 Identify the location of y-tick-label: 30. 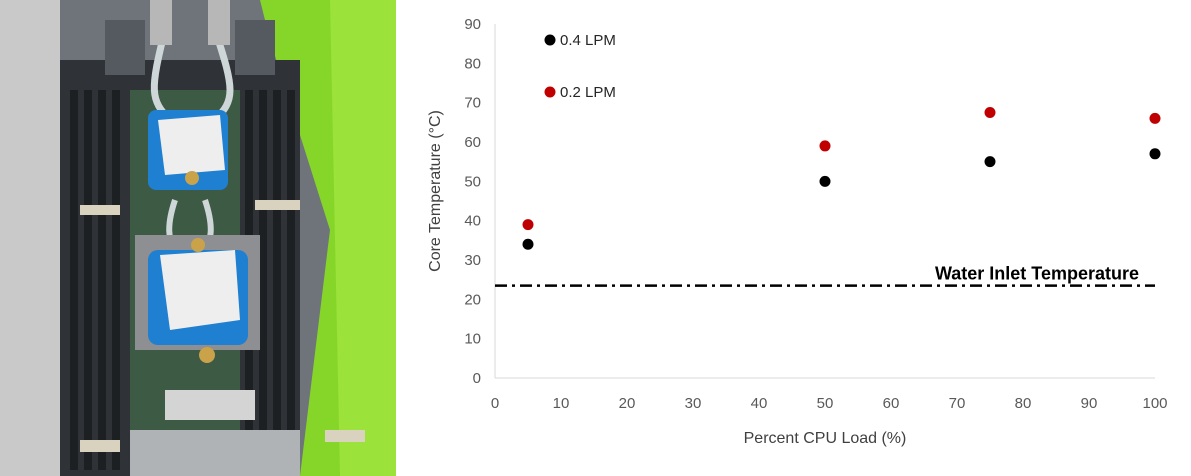
(472, 260).